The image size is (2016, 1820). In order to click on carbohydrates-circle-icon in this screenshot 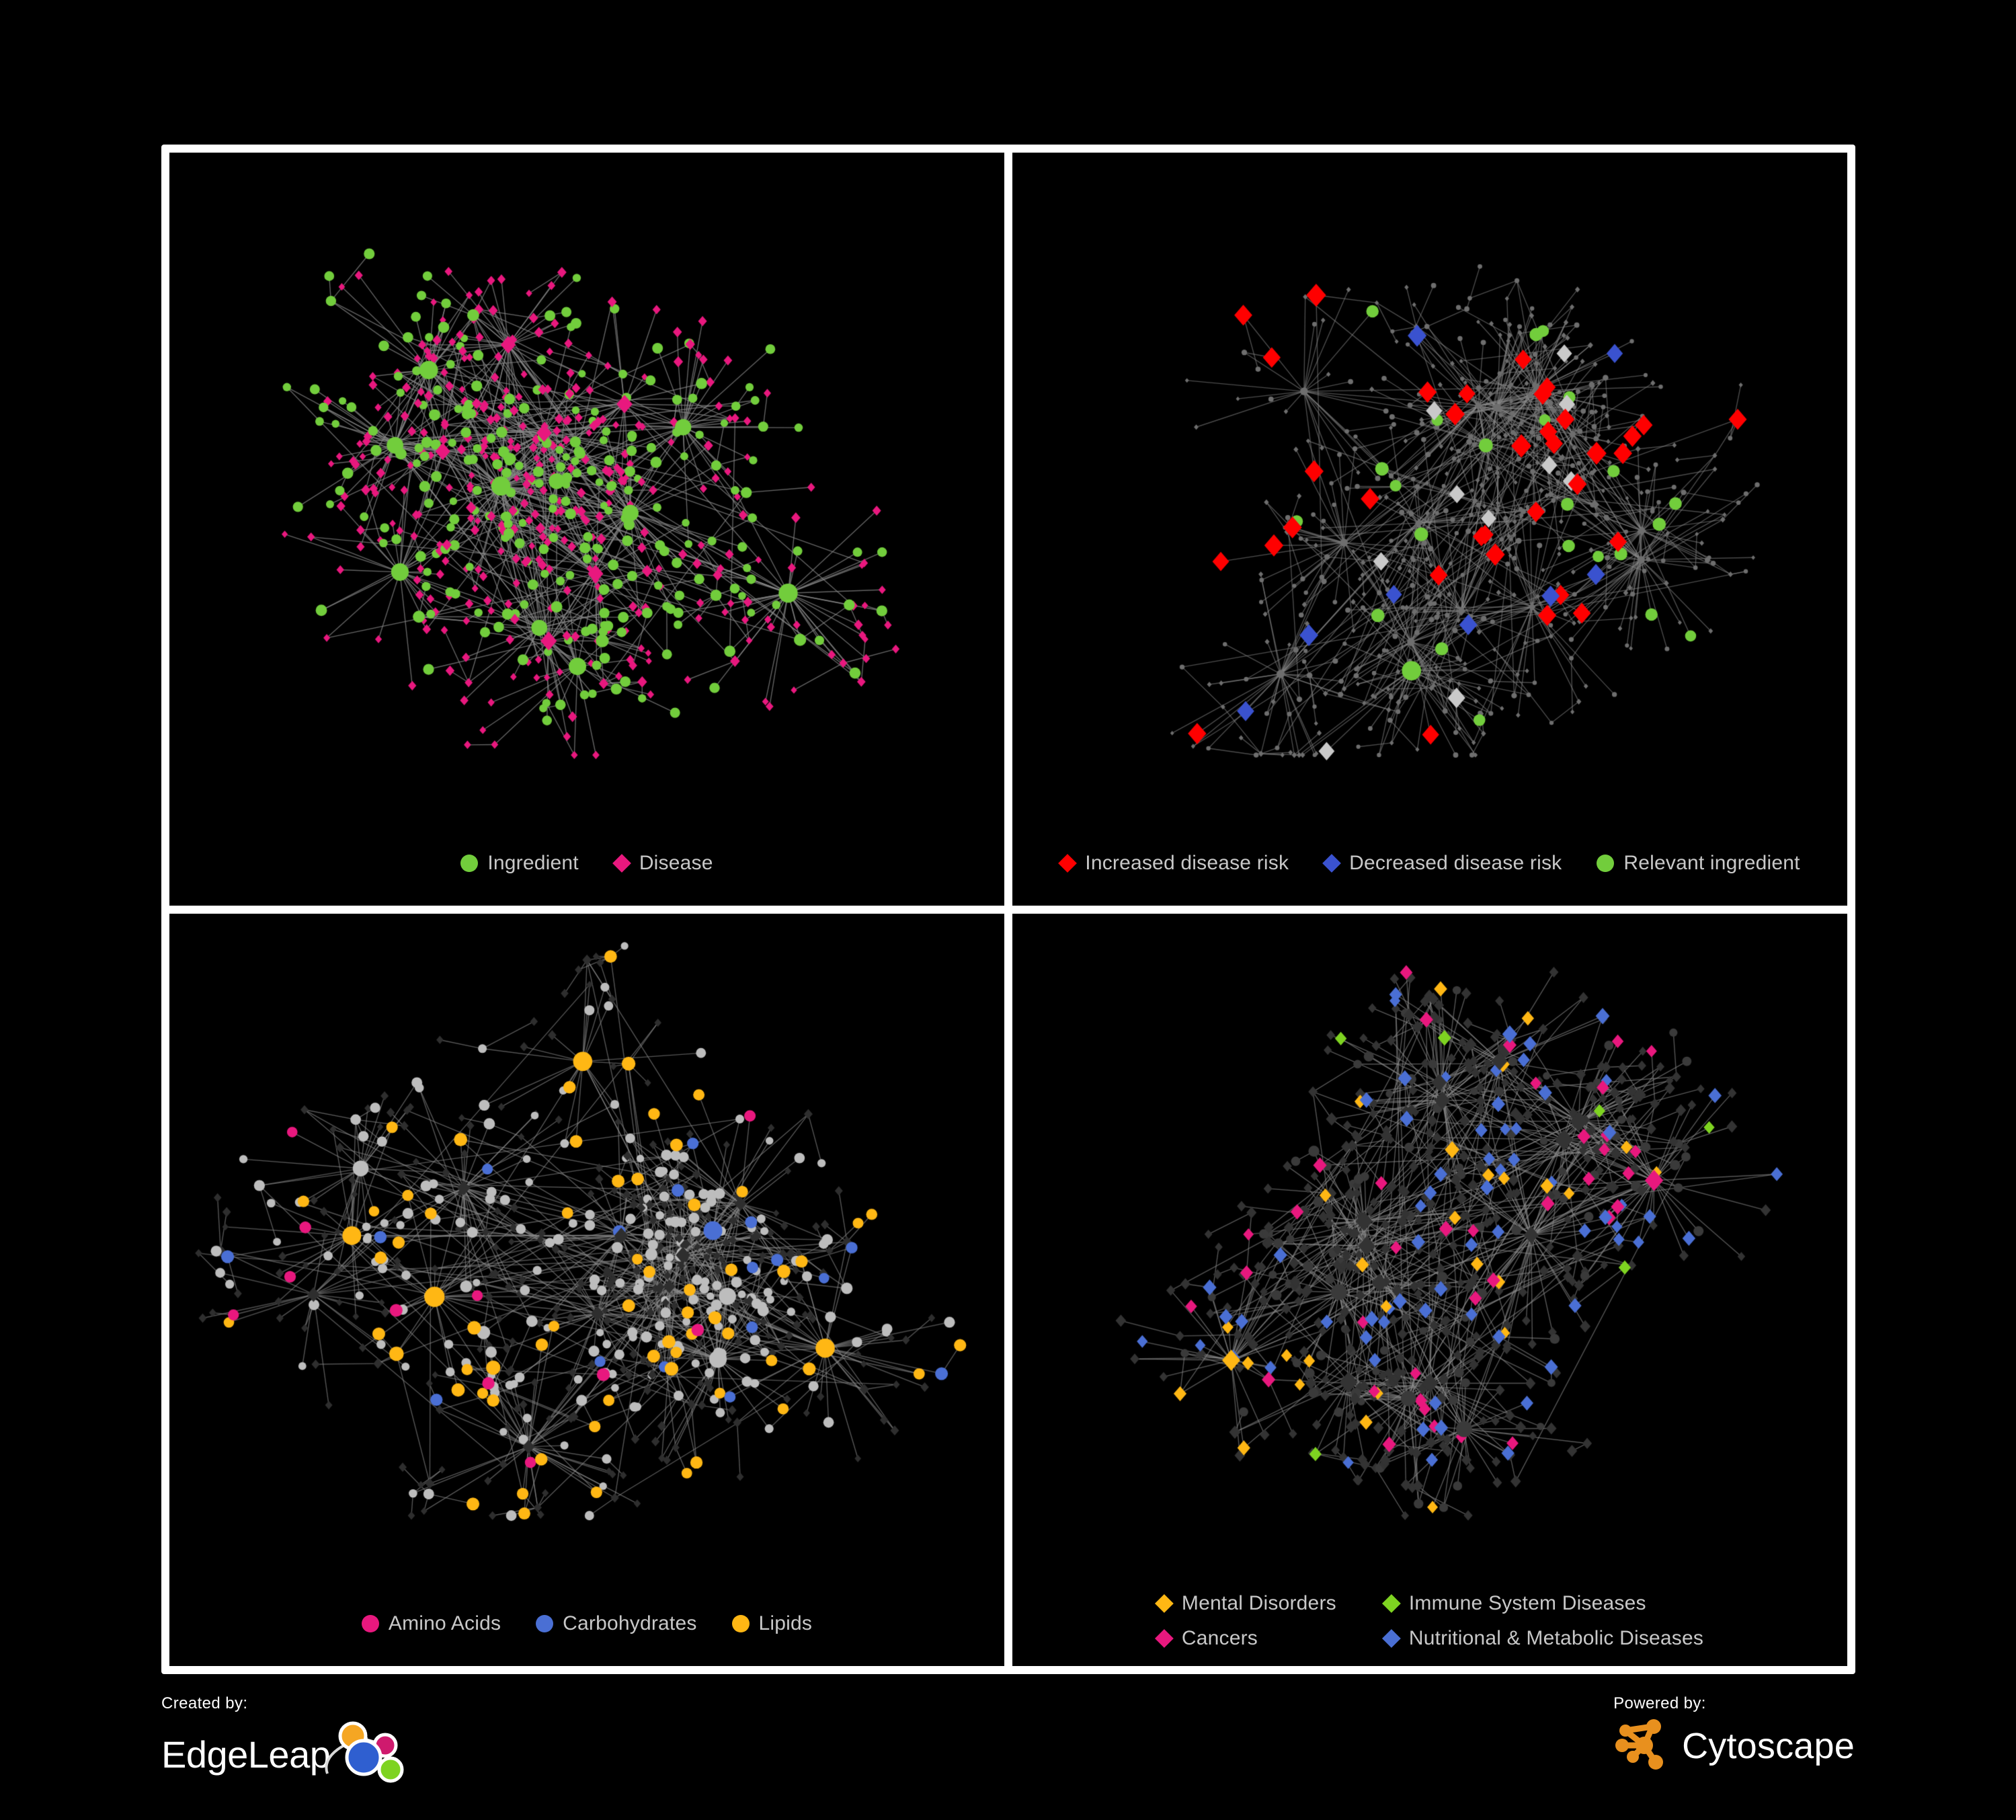, I will do `click(545, 1623)`.